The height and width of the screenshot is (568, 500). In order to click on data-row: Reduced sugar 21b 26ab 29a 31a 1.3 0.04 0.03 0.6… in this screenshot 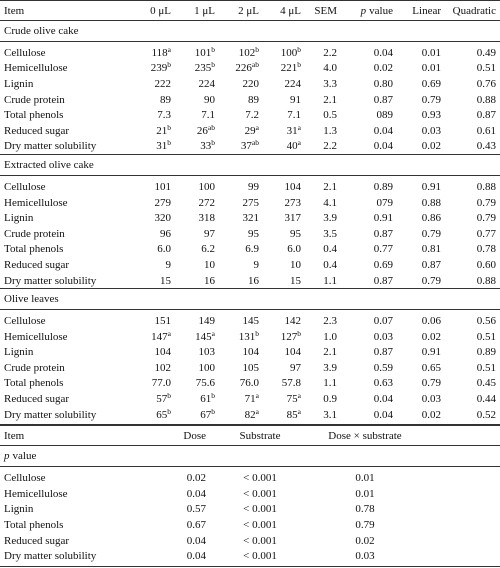, I will do `click(250, 131)`.